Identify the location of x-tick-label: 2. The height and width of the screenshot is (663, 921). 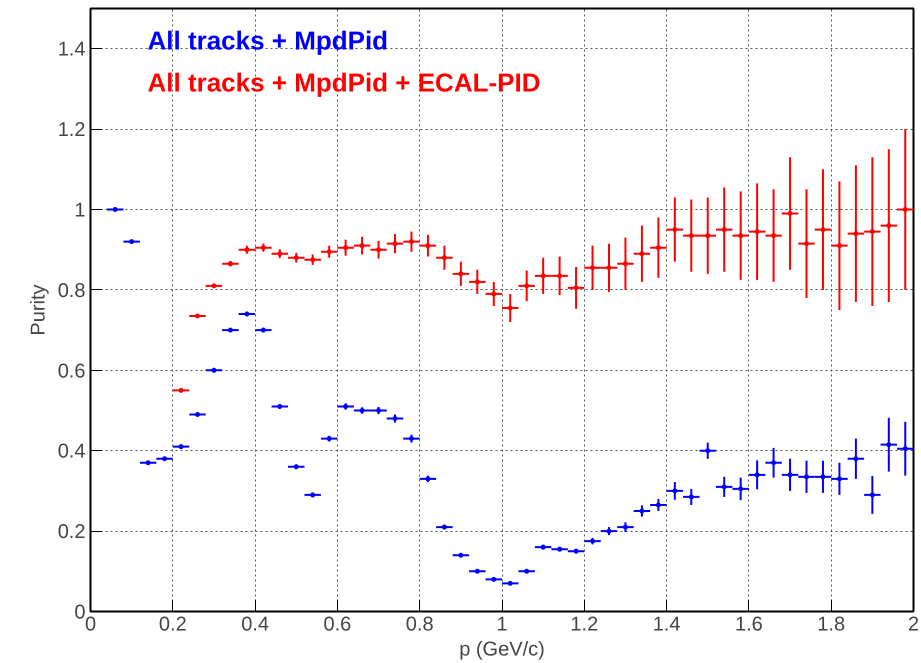
(914, 625).